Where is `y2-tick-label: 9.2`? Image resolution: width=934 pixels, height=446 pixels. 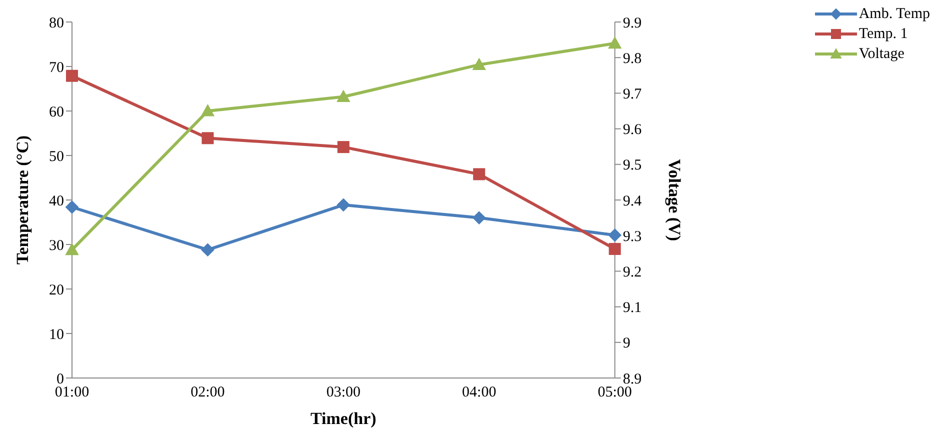
y2-tick-label: 9.2 is located at coordinates (632, 272).